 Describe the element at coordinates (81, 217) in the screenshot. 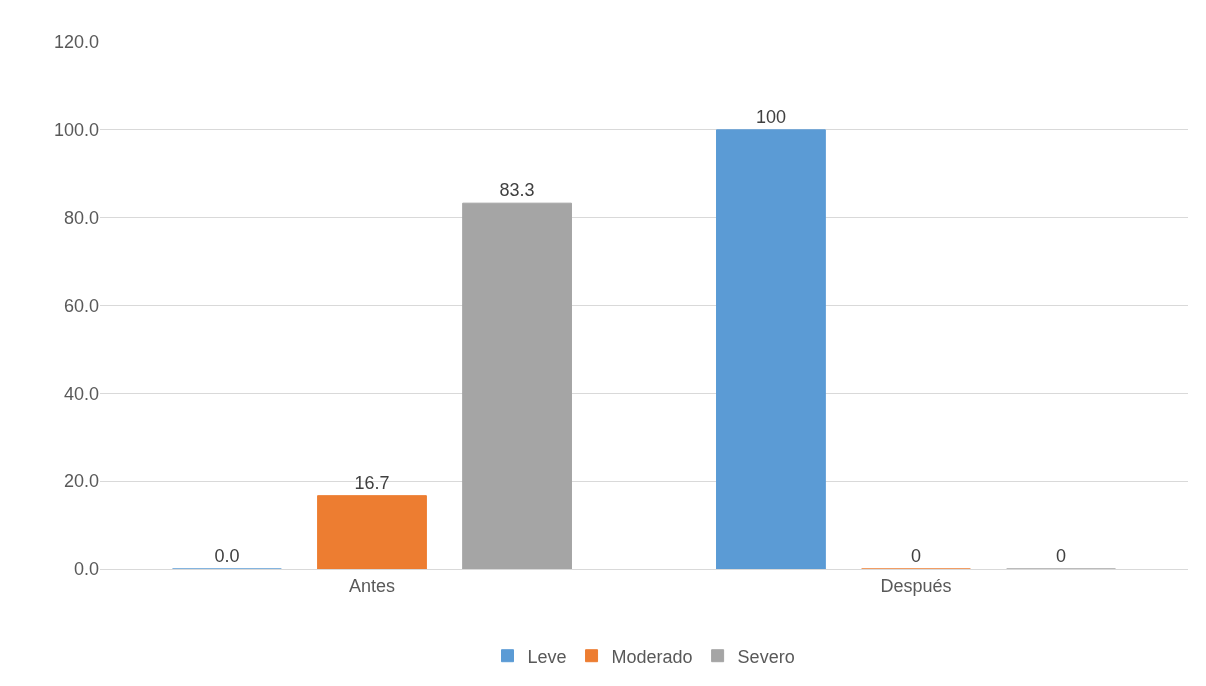

I see `y-tick-label: 80.0` at that location.